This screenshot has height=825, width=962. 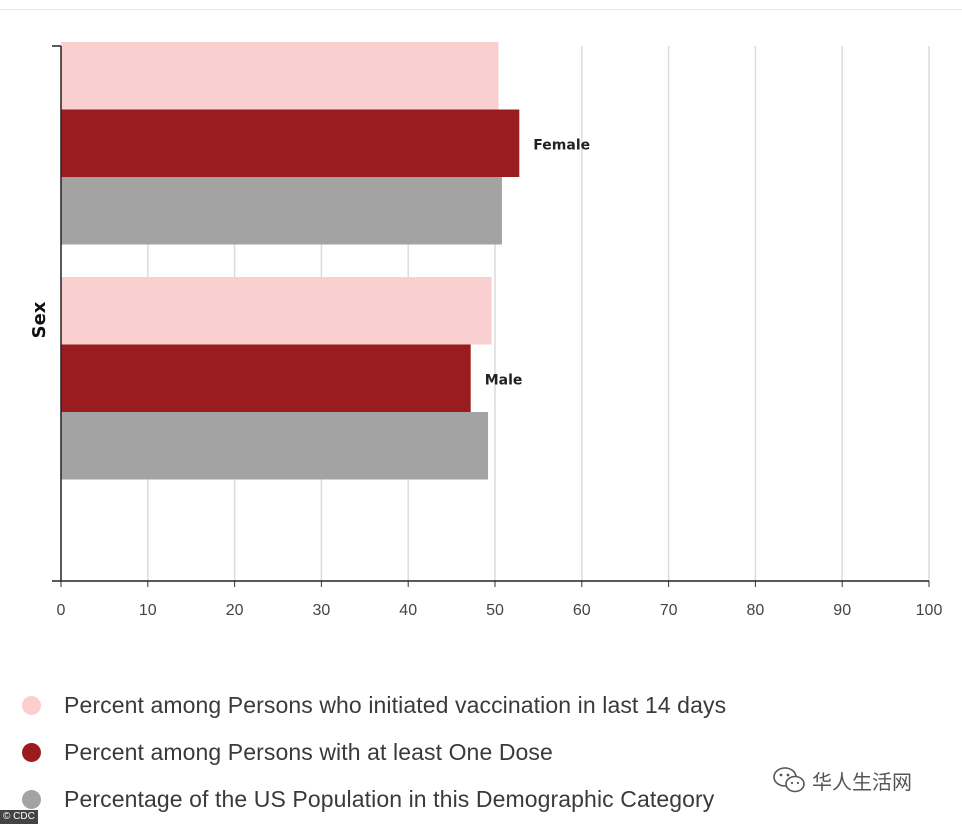 What do you see at coordinates (495, 610) in the screenshot?
I see `x-tick-label: 50` at bounding box center [495, 610].